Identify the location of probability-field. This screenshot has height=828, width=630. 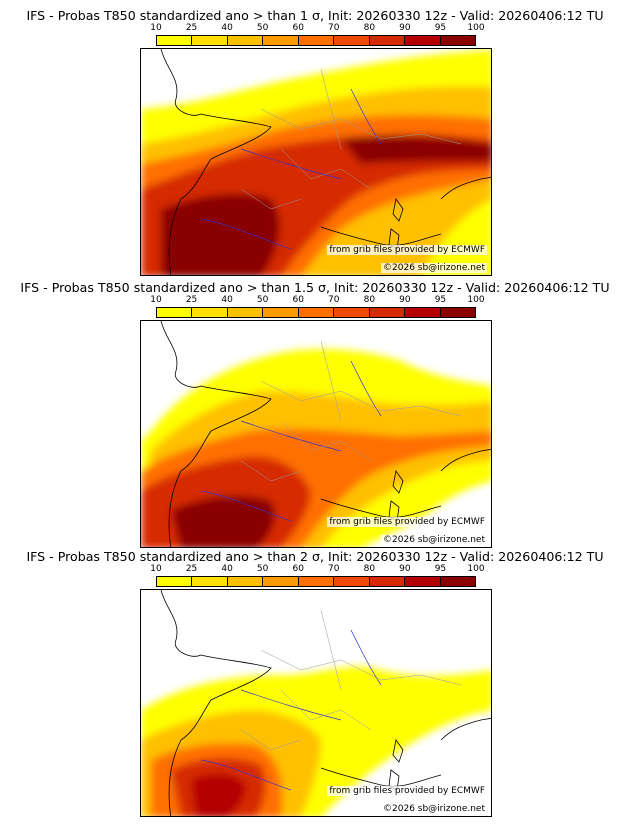
(316, 448).